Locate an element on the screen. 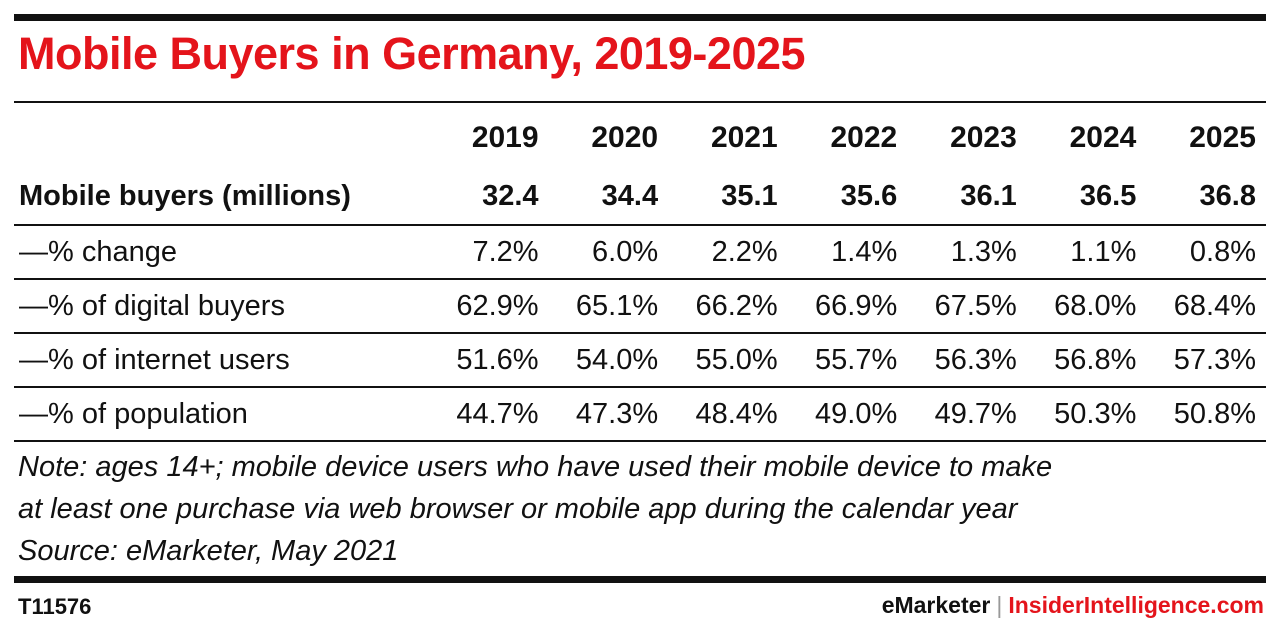 Image resolution: width=1280 pixels, height=623 pixels. table-cell: 62.9% is located at coordinates (489, 305).